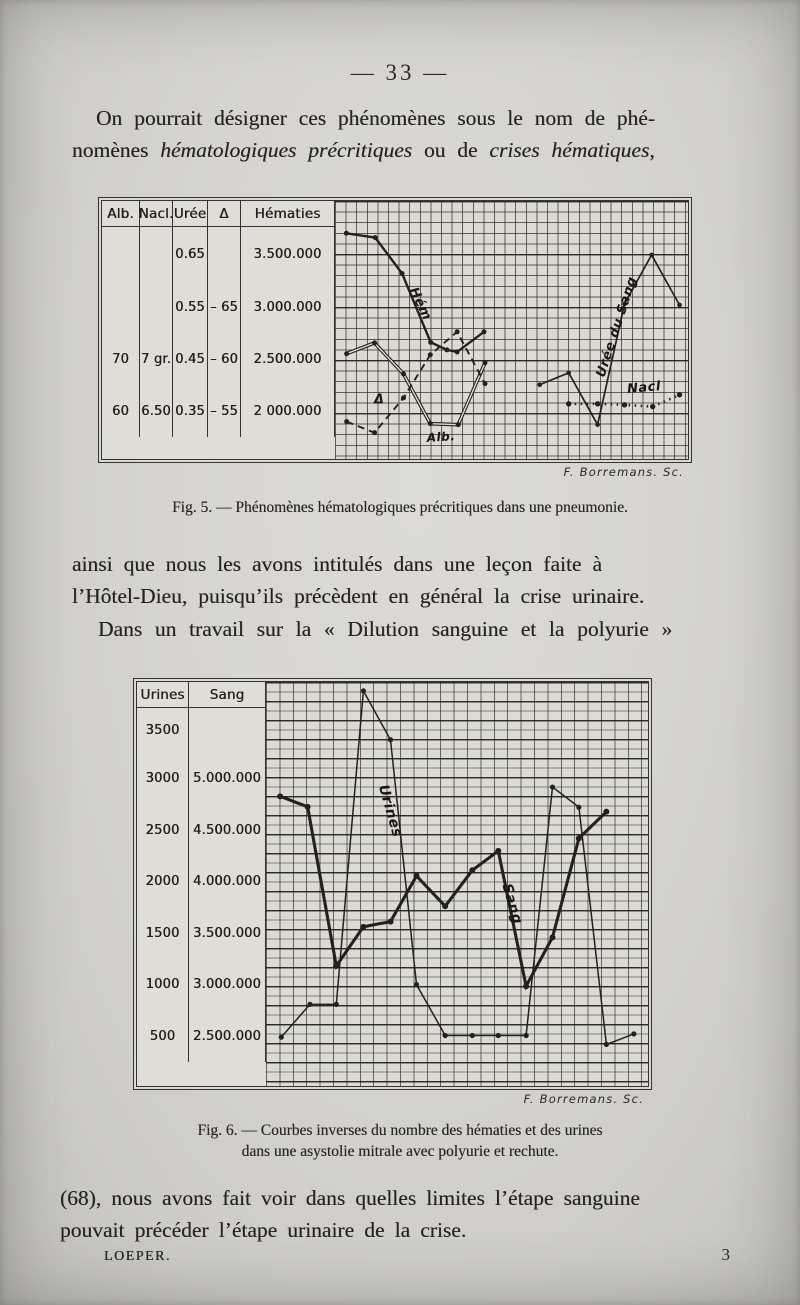 Image resolution: width=800 pixels, height=1305 pixels. Describe the element at coordinates (190, 411) in the screenshot. I see `table-cell: 0.35` at that location.